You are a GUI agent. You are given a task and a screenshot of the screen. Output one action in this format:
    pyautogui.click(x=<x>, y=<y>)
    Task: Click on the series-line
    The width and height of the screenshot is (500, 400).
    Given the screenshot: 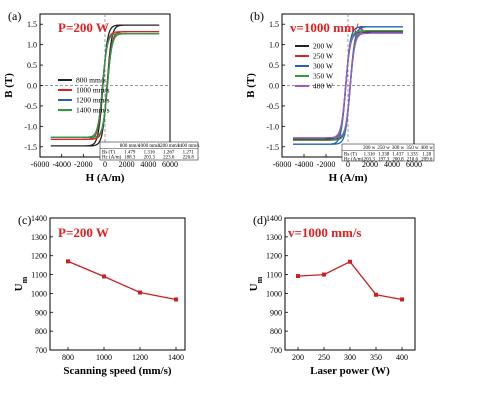 What is the action you would take?
    pyautogui.click(x=350, y=280)
    